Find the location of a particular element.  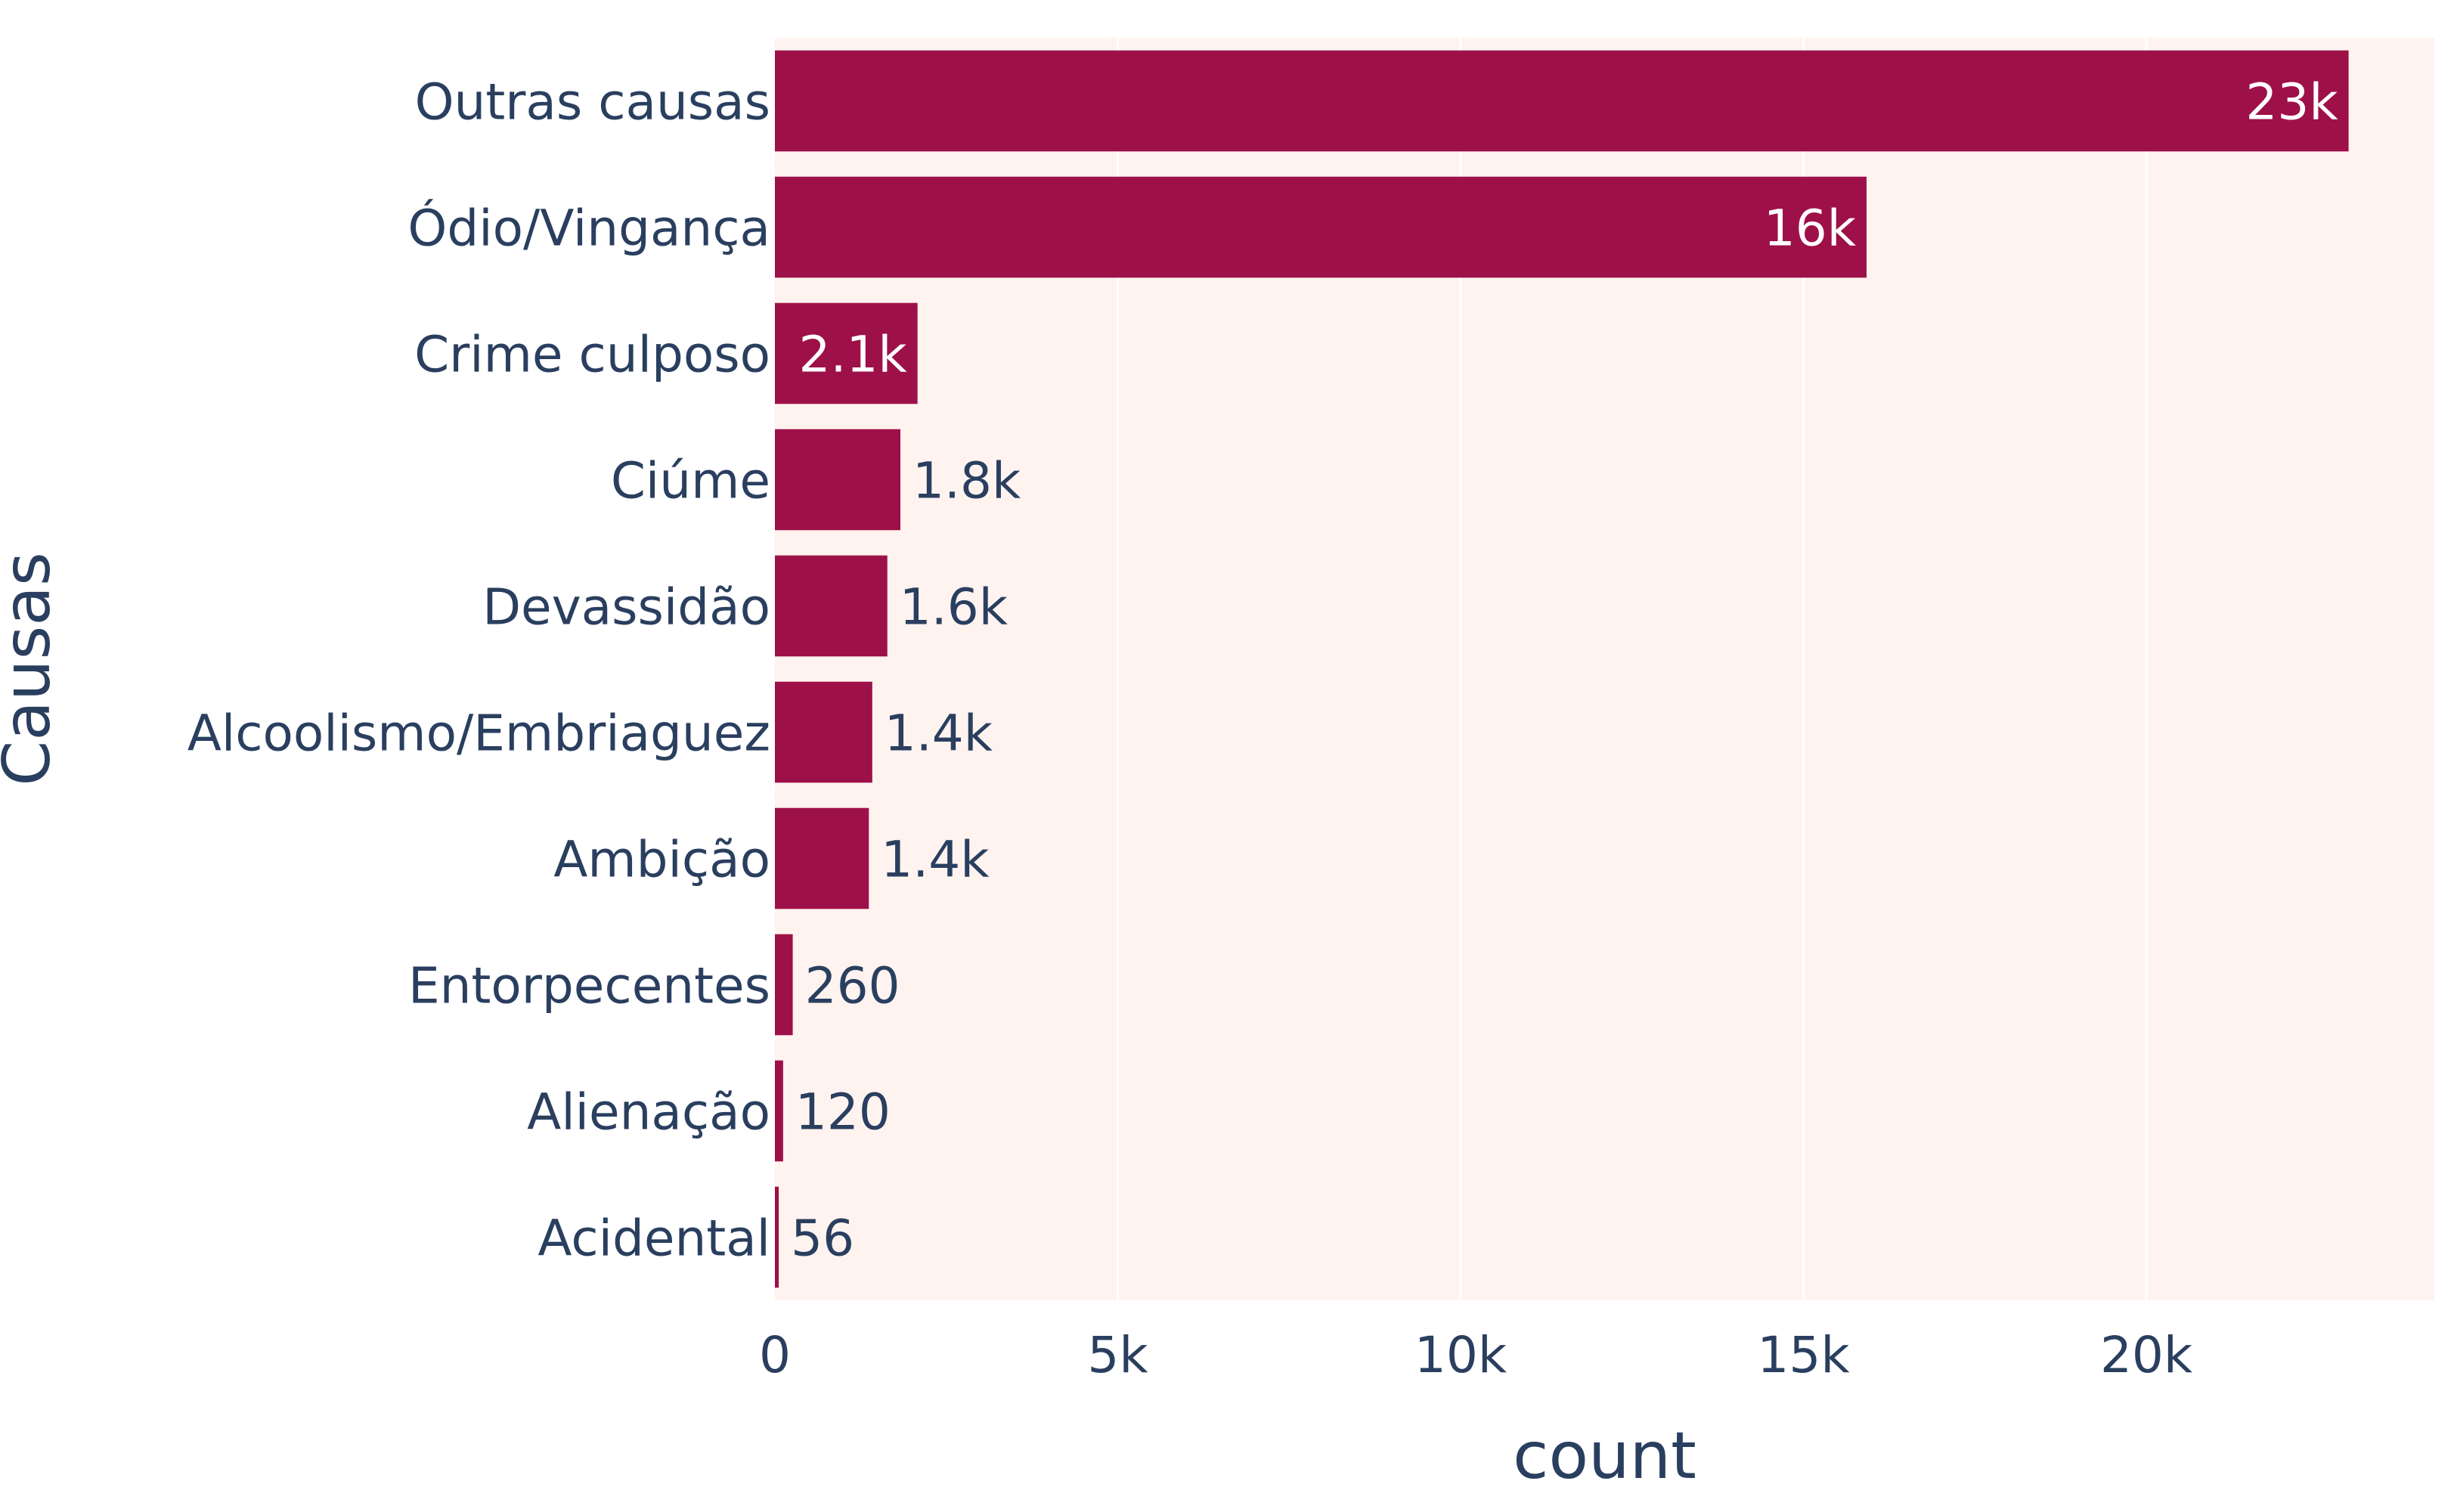

category-label: Alcoolismo/Embriaguez is located at coordinates (478, 734).